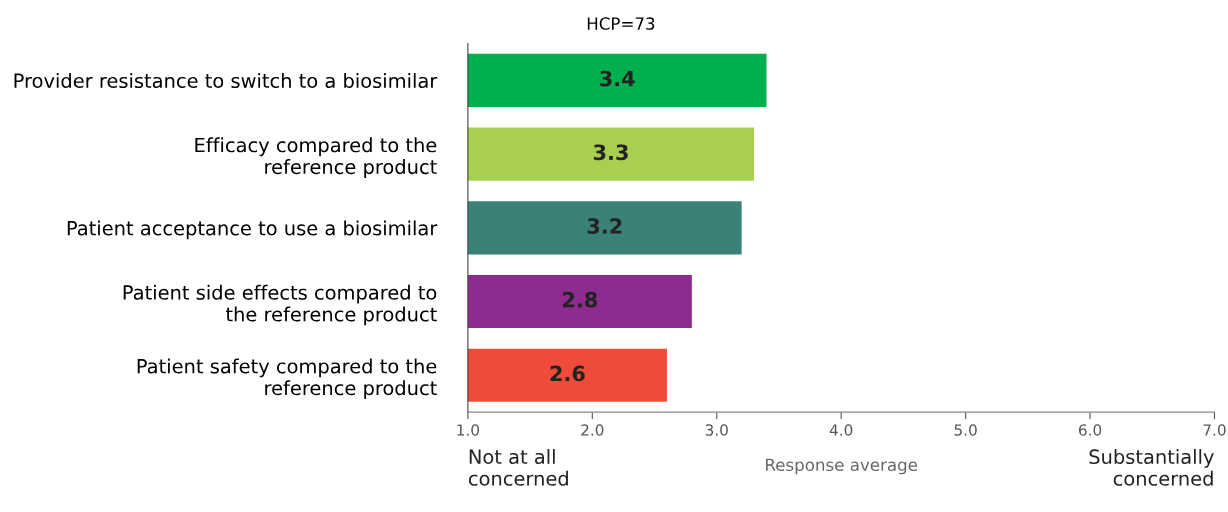 Image resolution: width=1228 pixels, height=512 pixels. Describe the element at coordinates (617, 78) in the screenshot. I see `data-label: 3.4` at that location.